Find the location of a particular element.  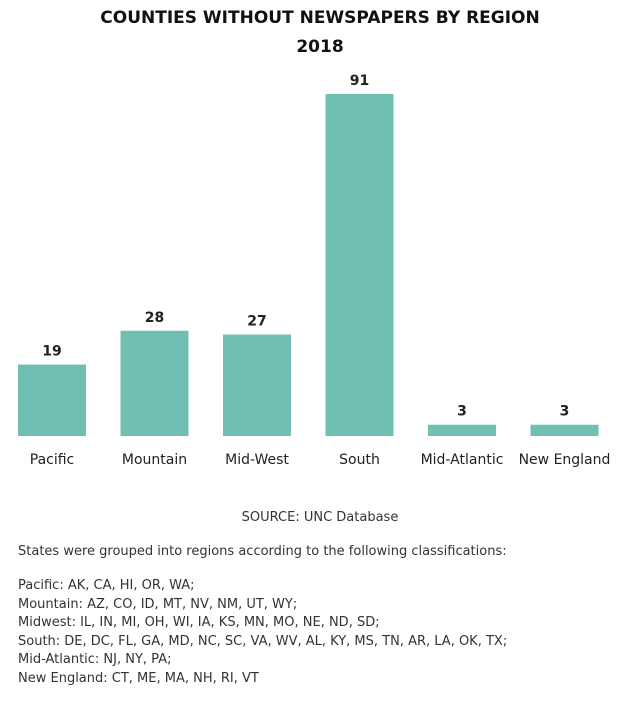

chart-title: COUNTIES WITHOUT NEWSPAPERS BY REGION is located at coordinates (320, 18).